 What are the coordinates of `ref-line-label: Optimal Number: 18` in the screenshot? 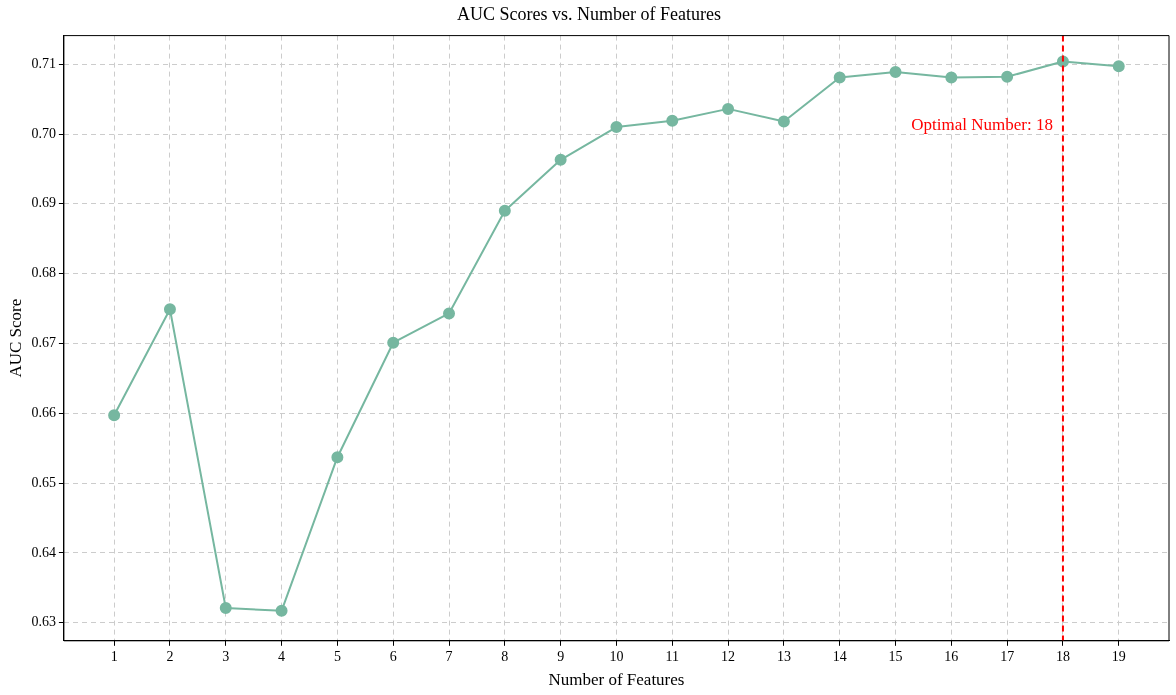 It's located at (982, 125).